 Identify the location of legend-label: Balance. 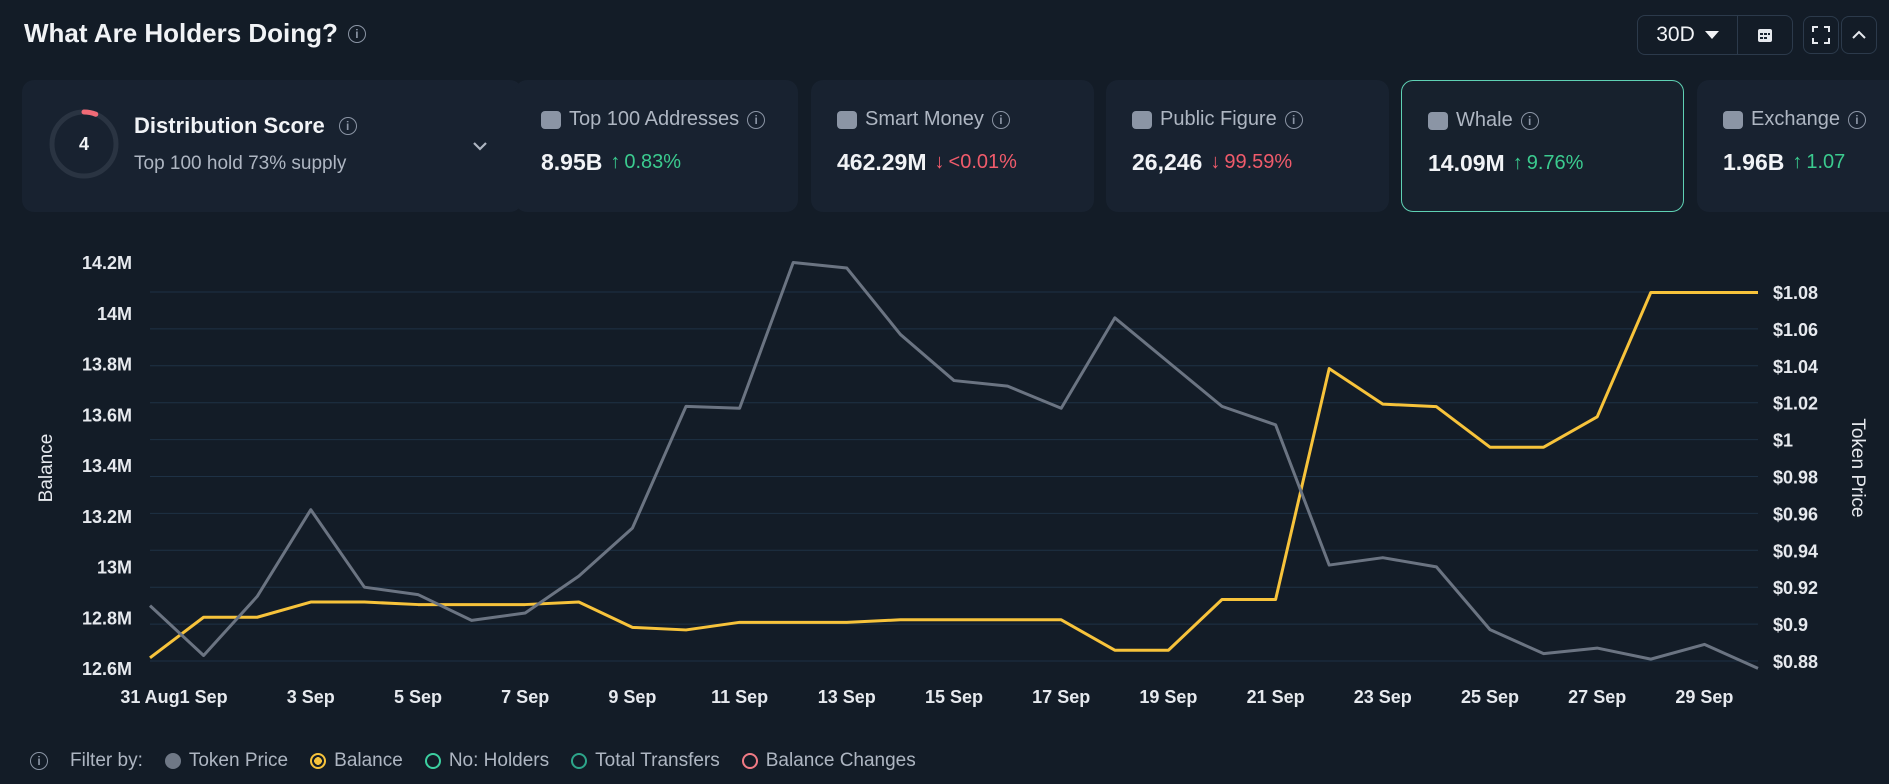
(368, 760).